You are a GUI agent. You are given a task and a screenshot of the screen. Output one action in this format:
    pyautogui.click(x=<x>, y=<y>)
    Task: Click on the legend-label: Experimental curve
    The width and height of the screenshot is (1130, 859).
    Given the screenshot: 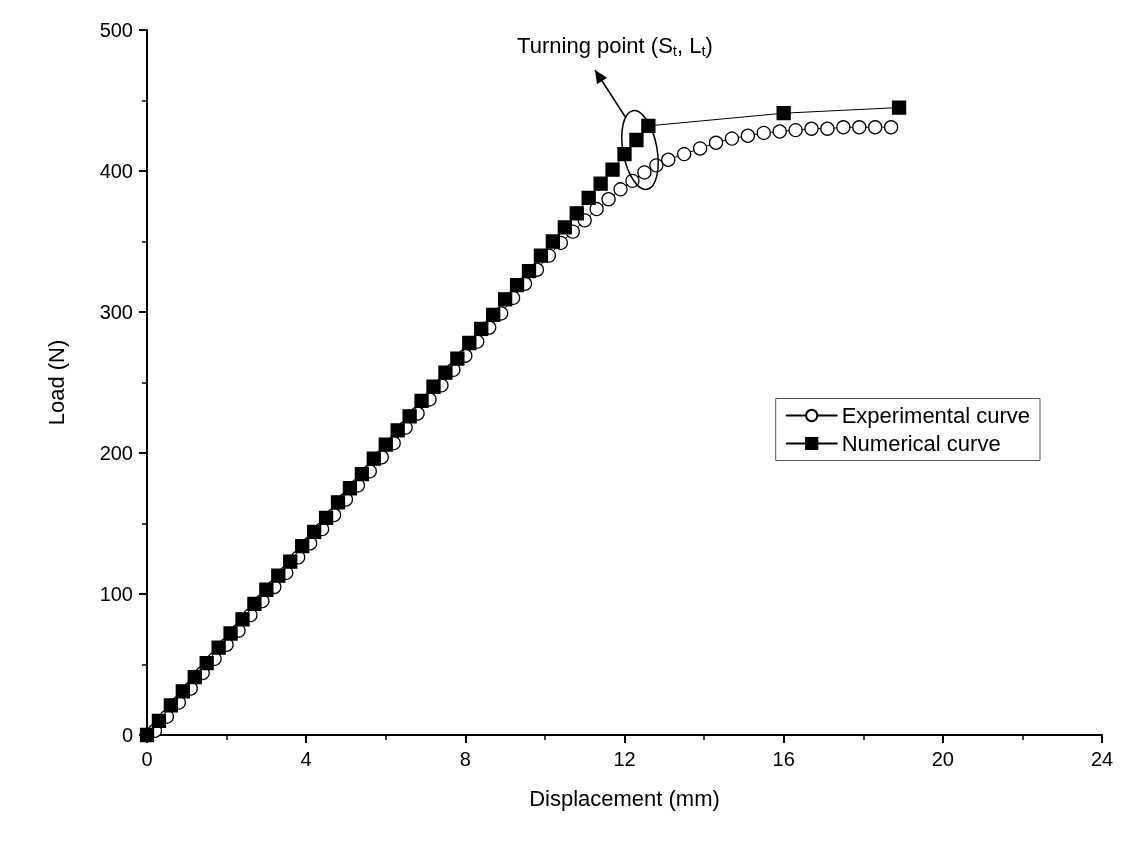 What is the action you would take?
    pyautogui.click(x=936, y=415)
    